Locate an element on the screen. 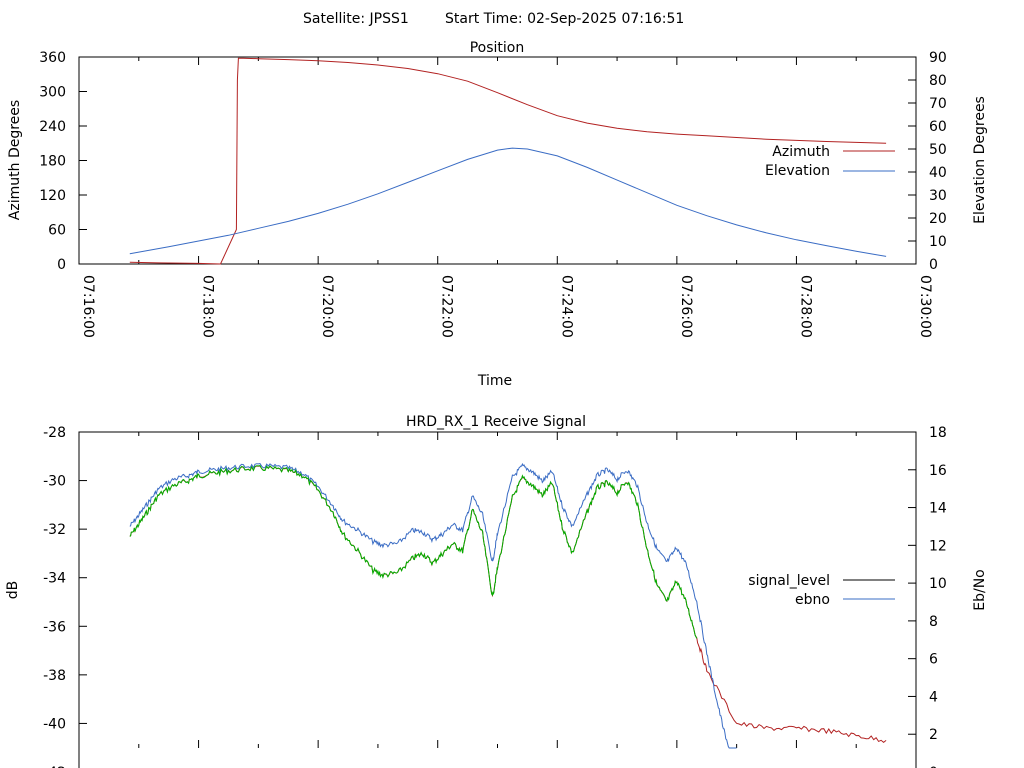 The height and width of the screenshot is (768, 1024). position-x-tick-label: 07:20:00 is located at coordinates (327, 306).